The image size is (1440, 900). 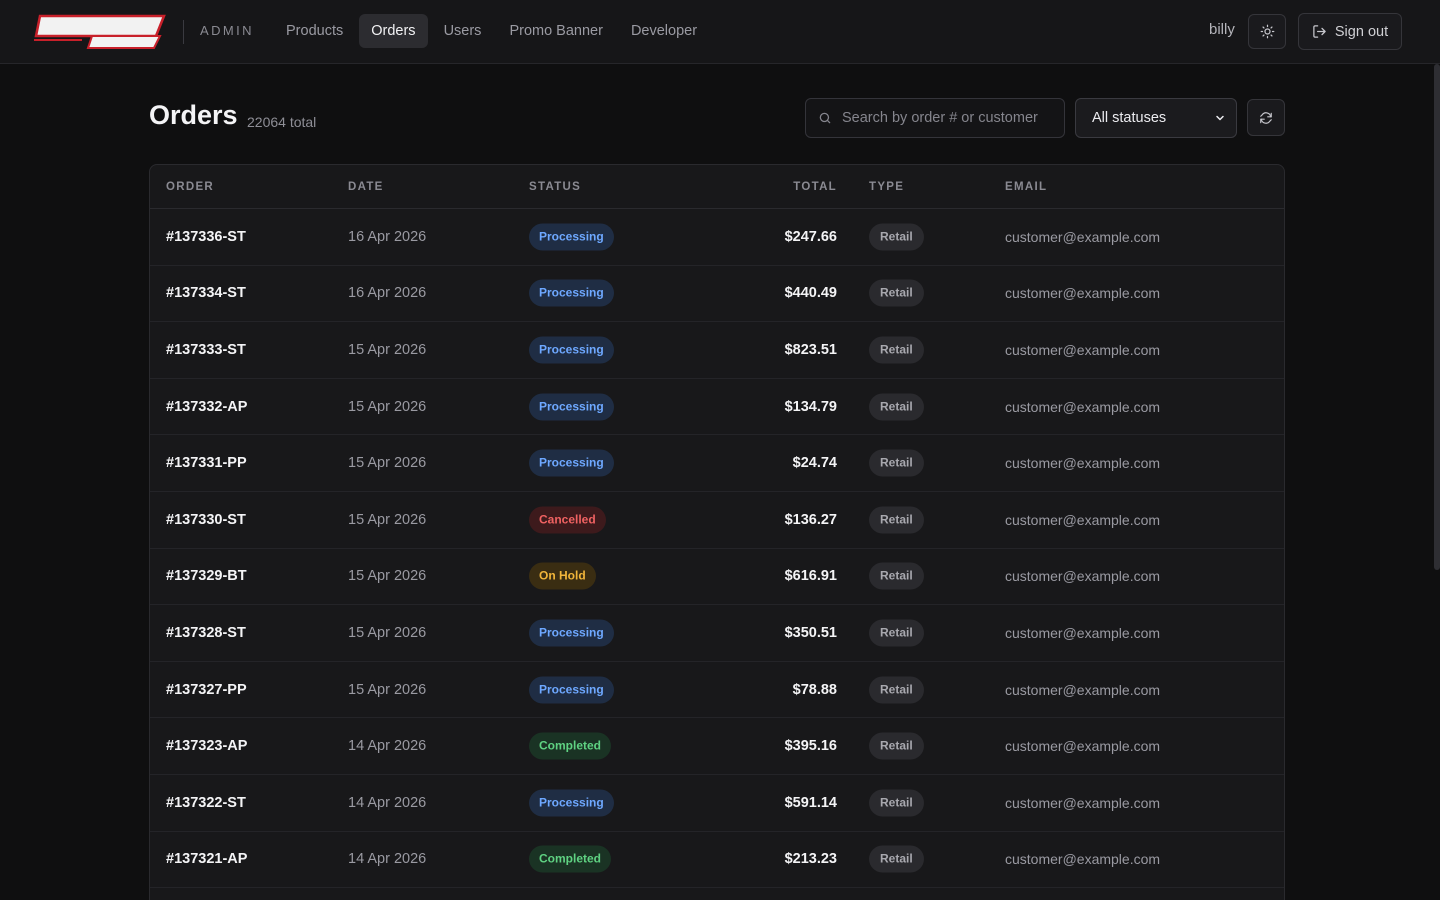 What do you see at coordinates (206, 576) in the screenshot?
I see `order-number: #137329-BT` at bounding box center [206, 576].